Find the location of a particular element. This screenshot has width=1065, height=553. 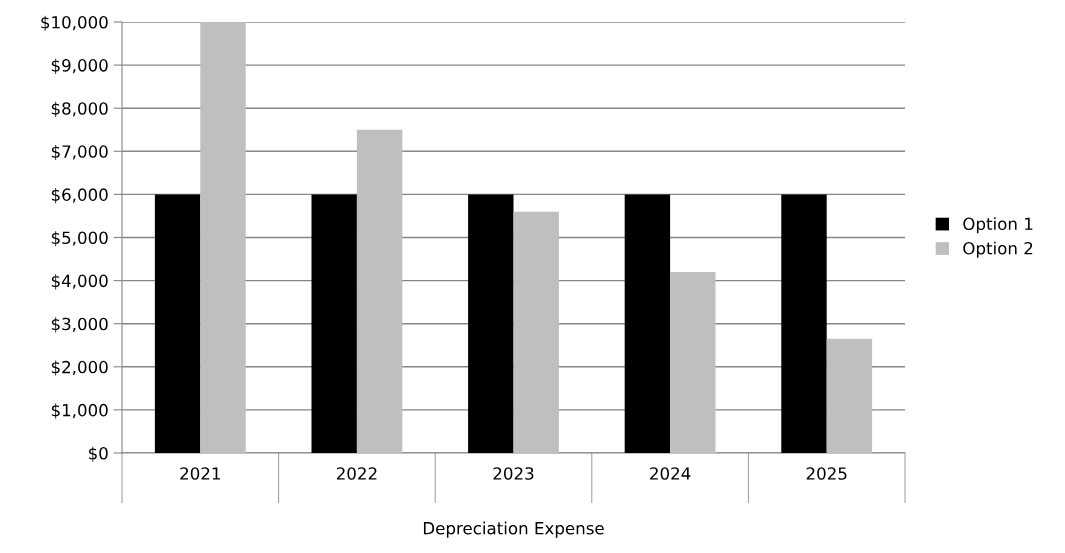

x-tick-label: 2023 is located at coordinates (513, 473).